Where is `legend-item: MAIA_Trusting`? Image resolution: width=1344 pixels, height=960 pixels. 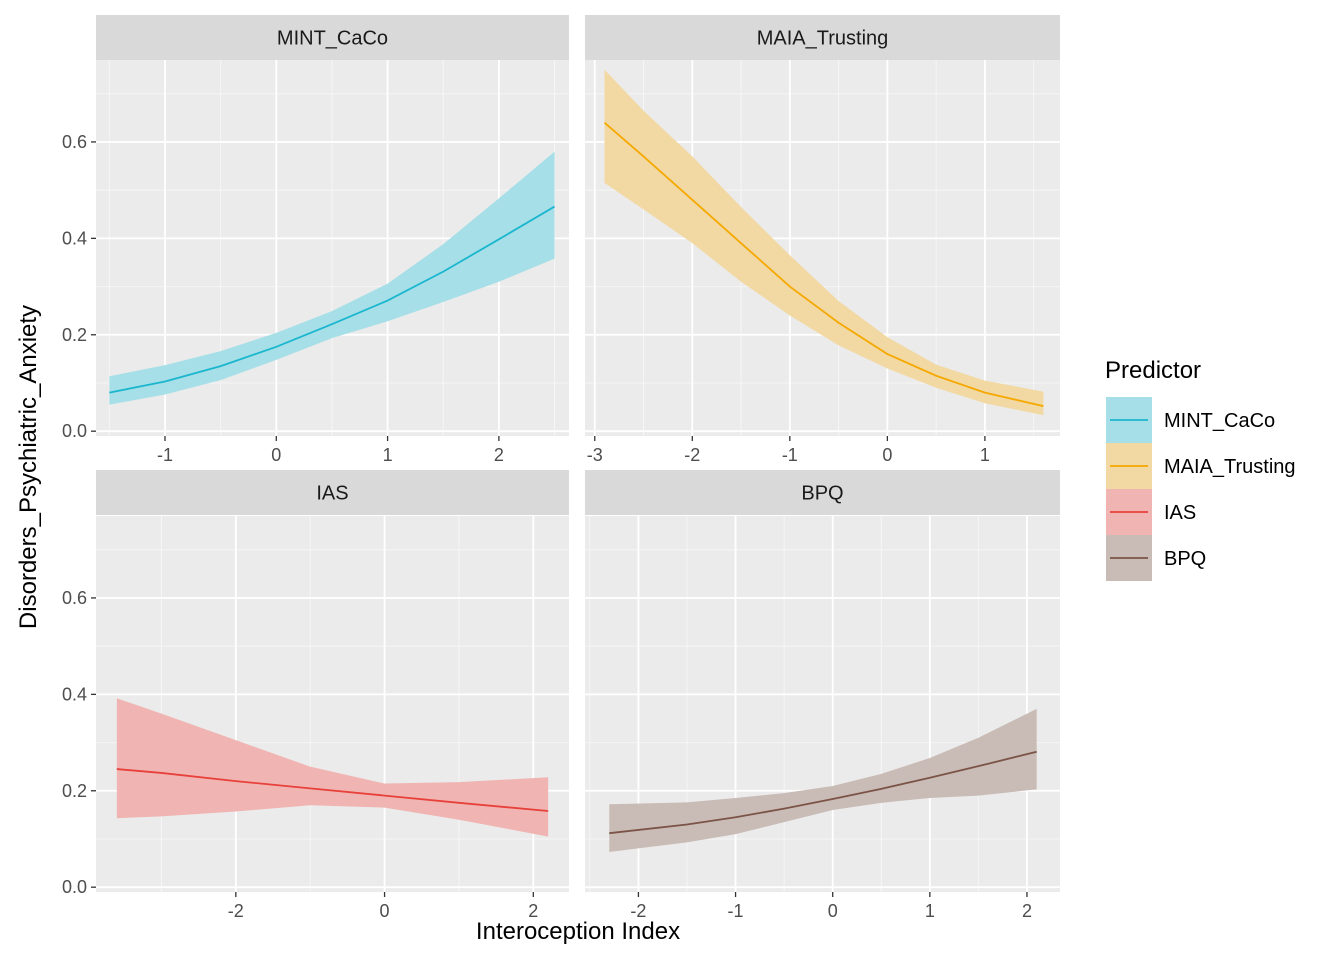 legend-item: MAIA_Trusting is located at coordinates (1201, 466).